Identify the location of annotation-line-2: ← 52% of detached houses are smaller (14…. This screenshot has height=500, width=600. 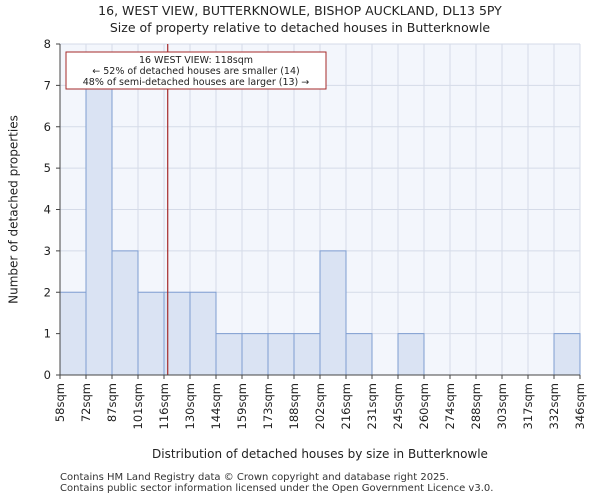
(195, 71).